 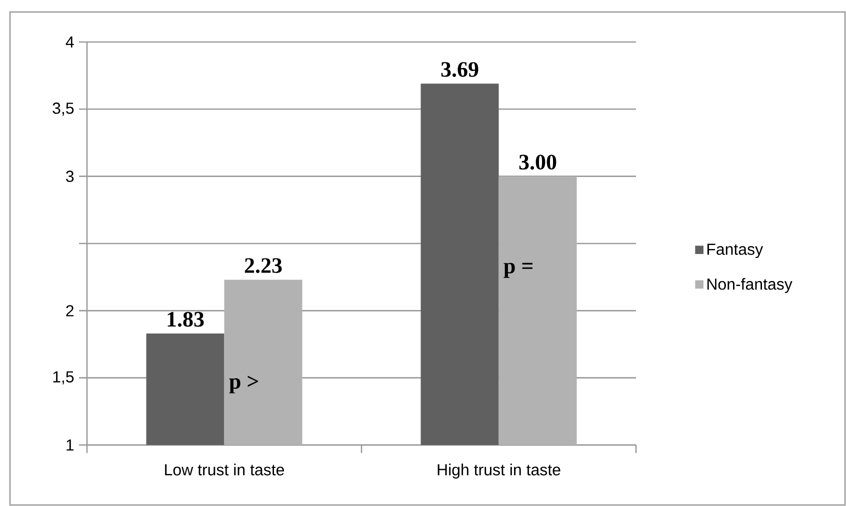 I want to click on x-tick-label: High trust in taste, so click(x=499, y=471).